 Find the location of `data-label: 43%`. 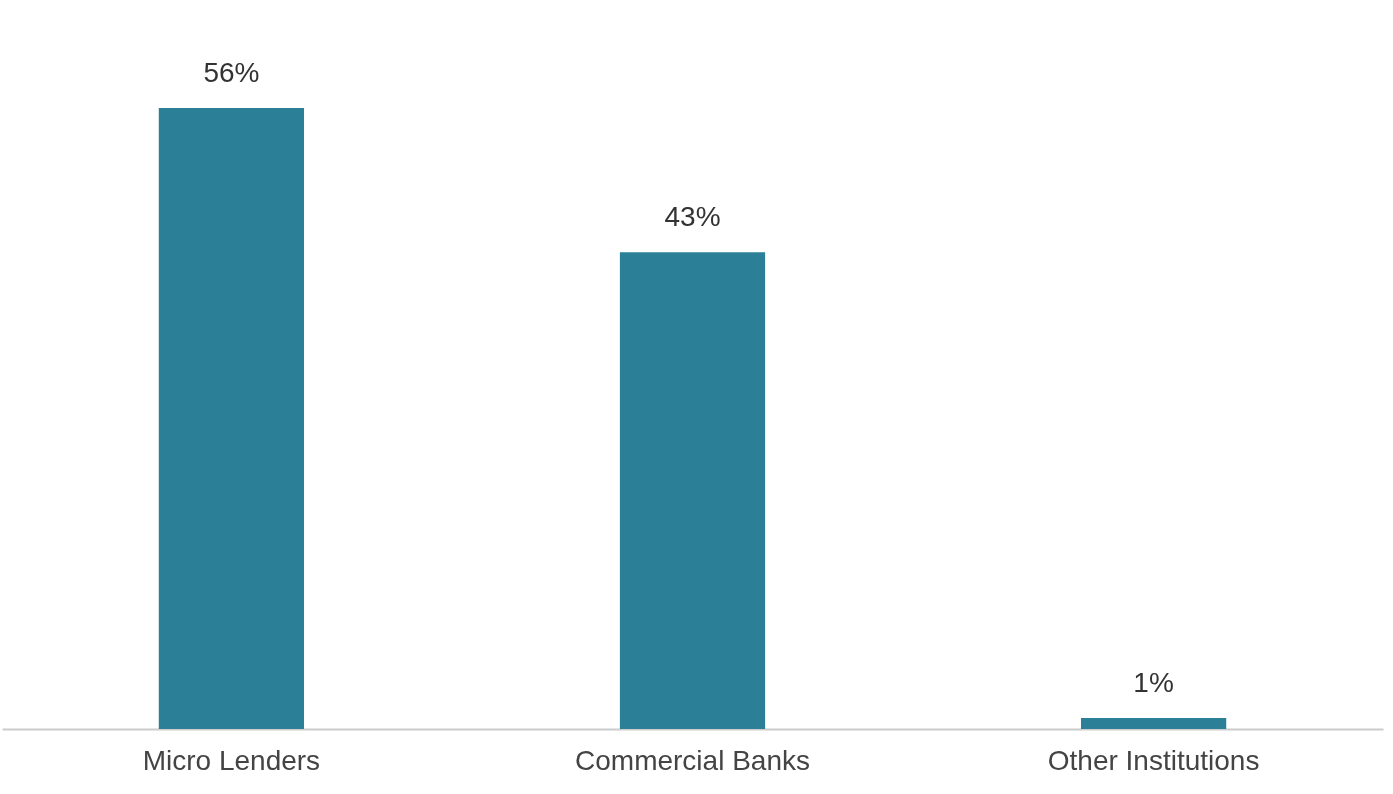

data-label: 43% is located at coordinates (692, 217).